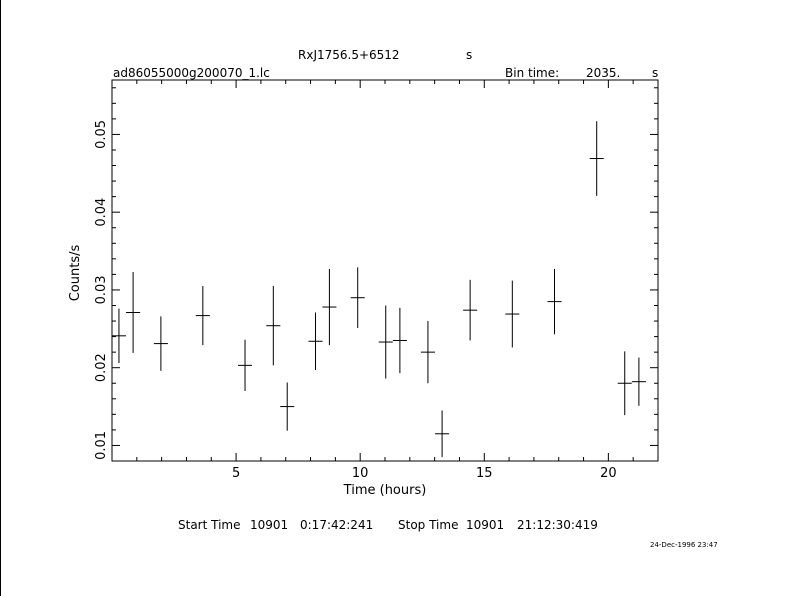 This screenshot has height=596, width=790. I want to click on stop-time-value: 21:12:30:419, so click(557, 525).